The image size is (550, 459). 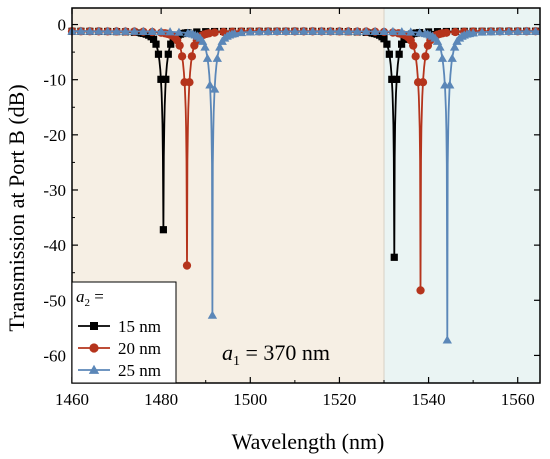 I want to click on annotation-a1-subscript: 1, so click(x=236, y=361).